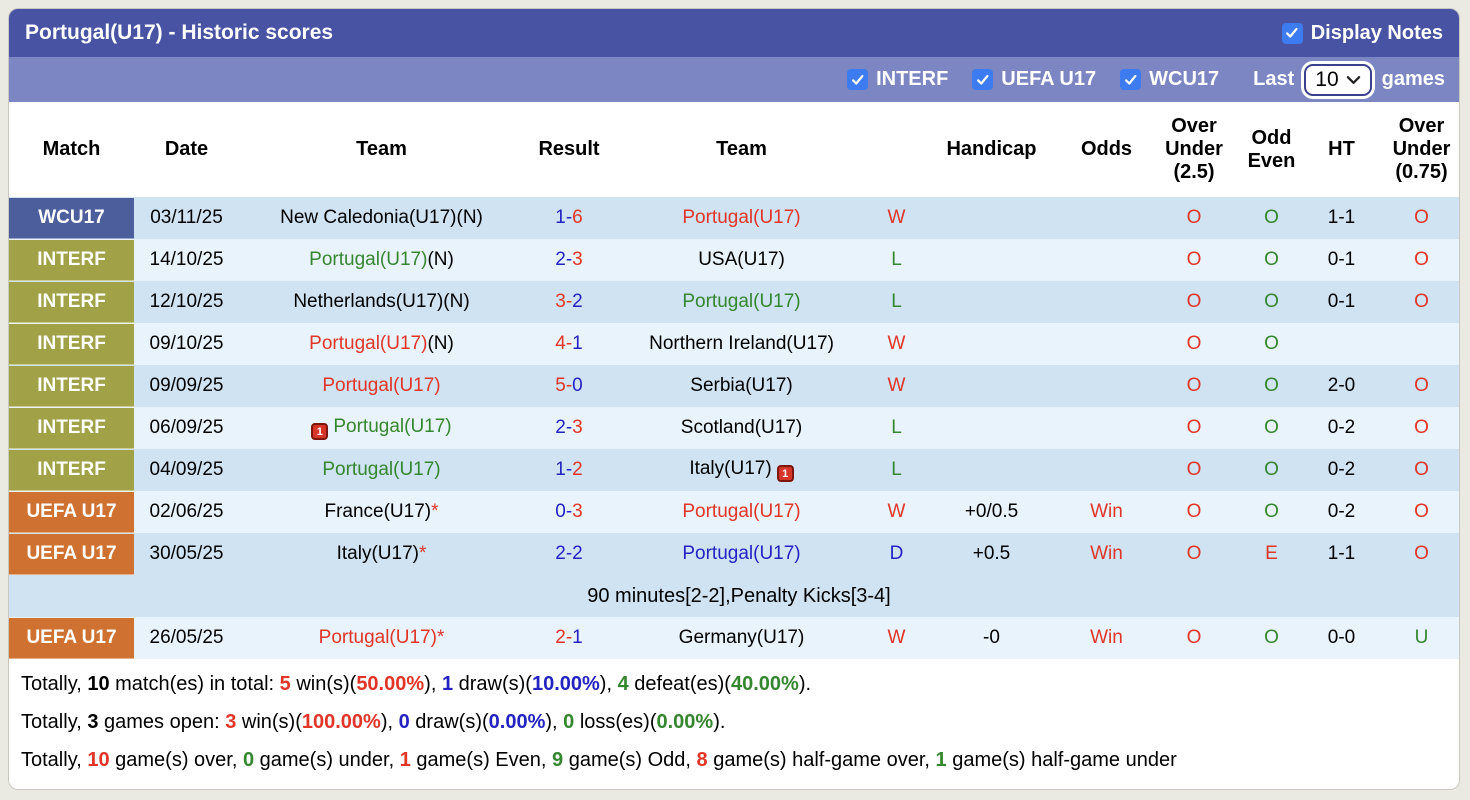  I want to click on last-games-select: 10, so click(1338, 79).